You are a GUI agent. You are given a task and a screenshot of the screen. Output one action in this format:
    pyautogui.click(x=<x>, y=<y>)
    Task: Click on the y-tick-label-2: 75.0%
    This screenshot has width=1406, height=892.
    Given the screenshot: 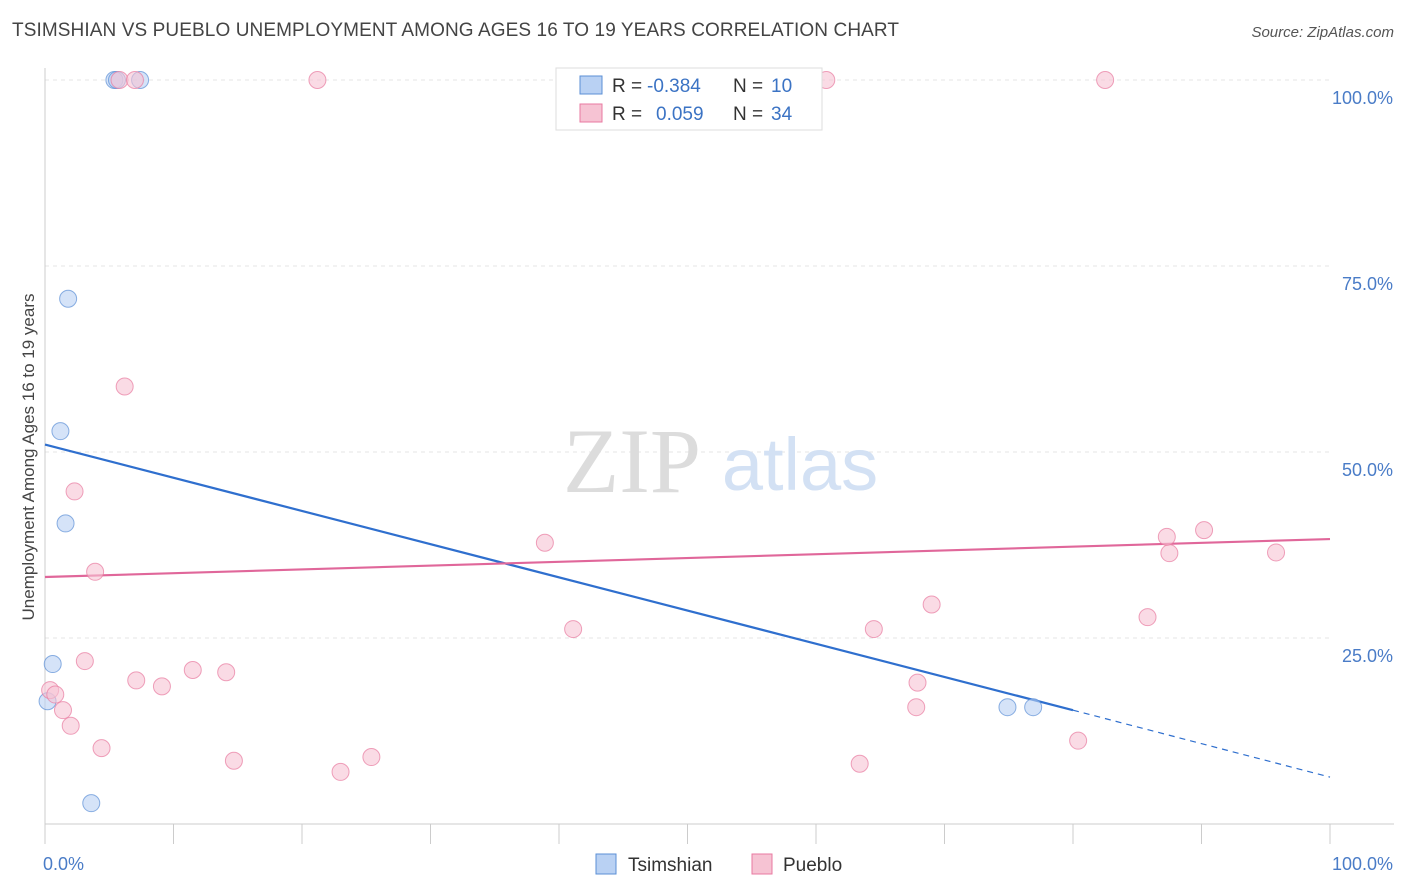 What is the action you would take?
    pyautogui.click(x=1367, y=284)
    